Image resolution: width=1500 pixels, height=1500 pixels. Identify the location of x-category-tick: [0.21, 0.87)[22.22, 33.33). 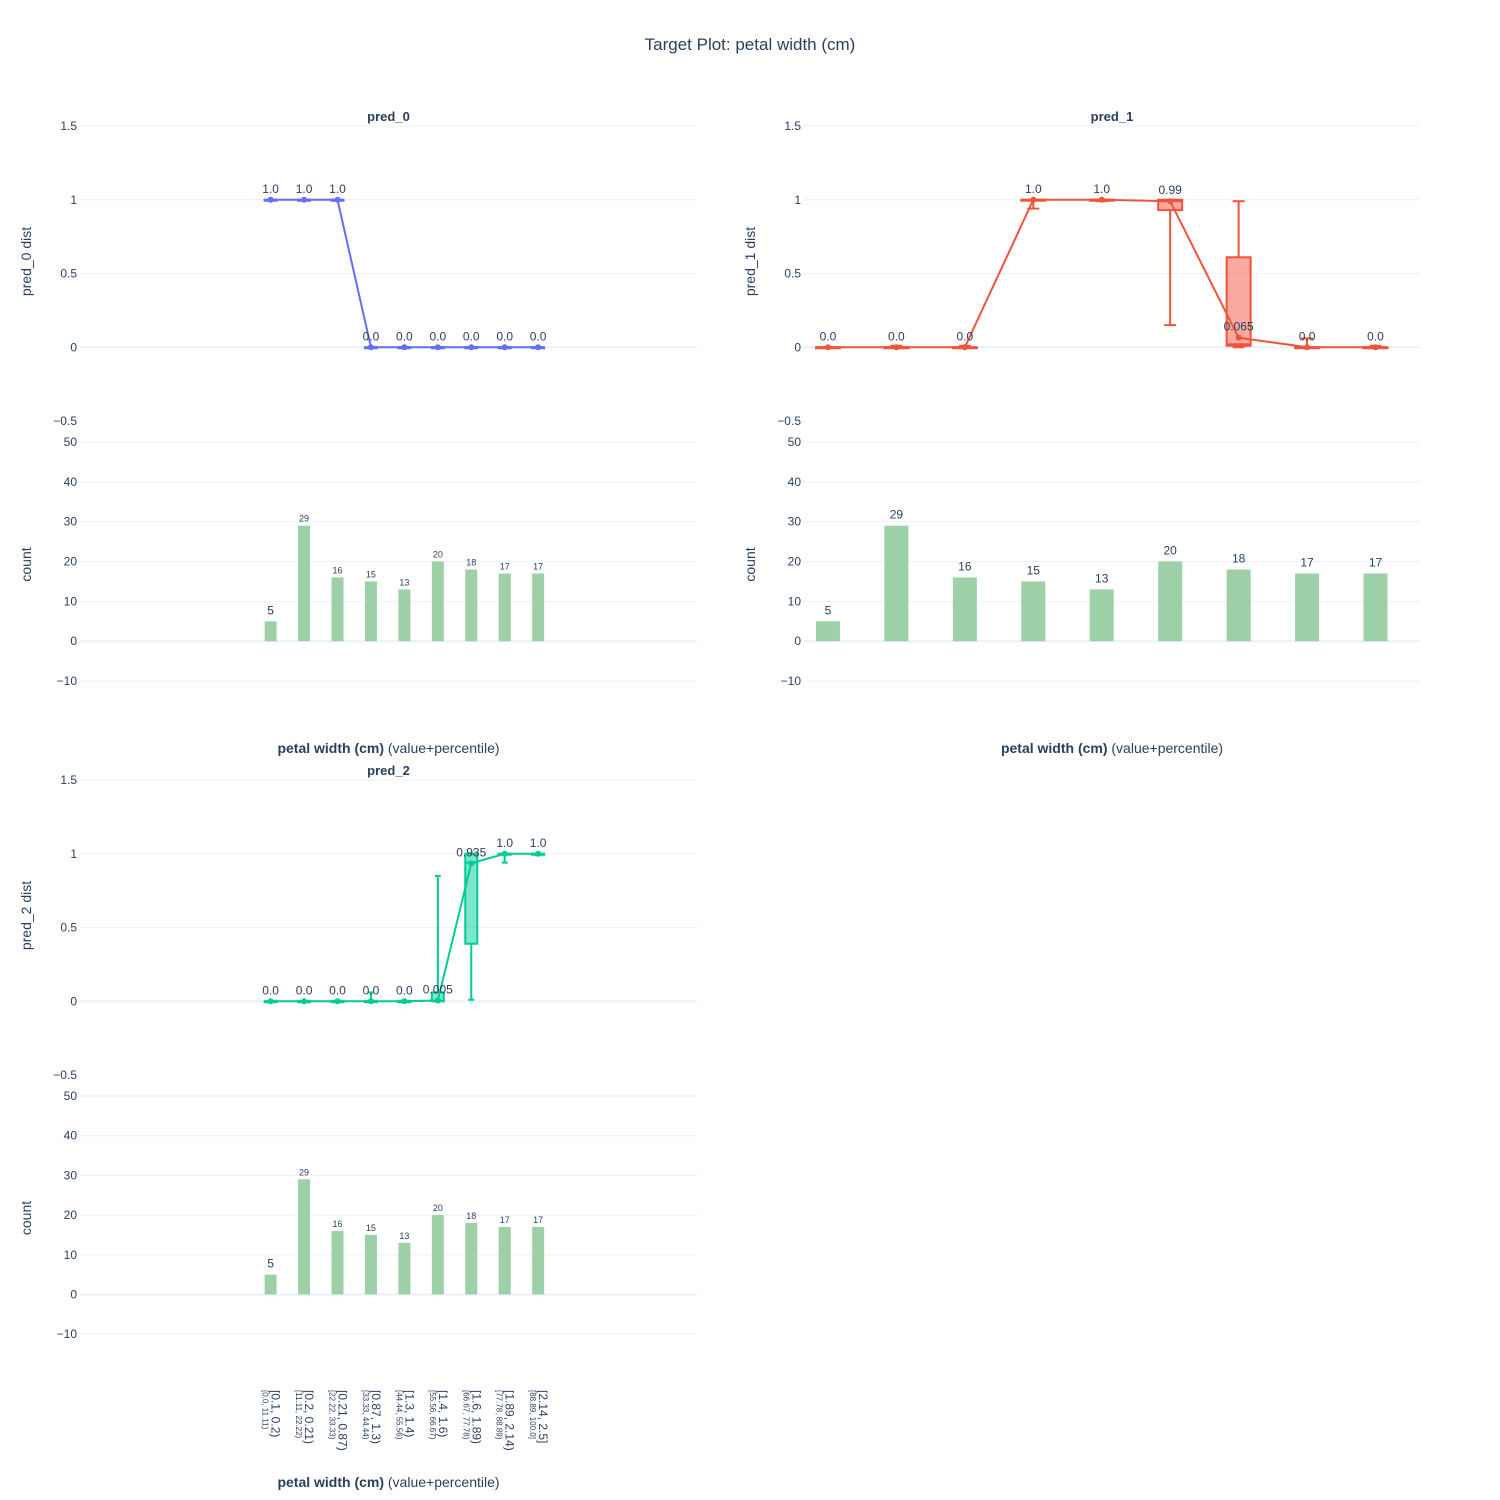
(339, 1420).